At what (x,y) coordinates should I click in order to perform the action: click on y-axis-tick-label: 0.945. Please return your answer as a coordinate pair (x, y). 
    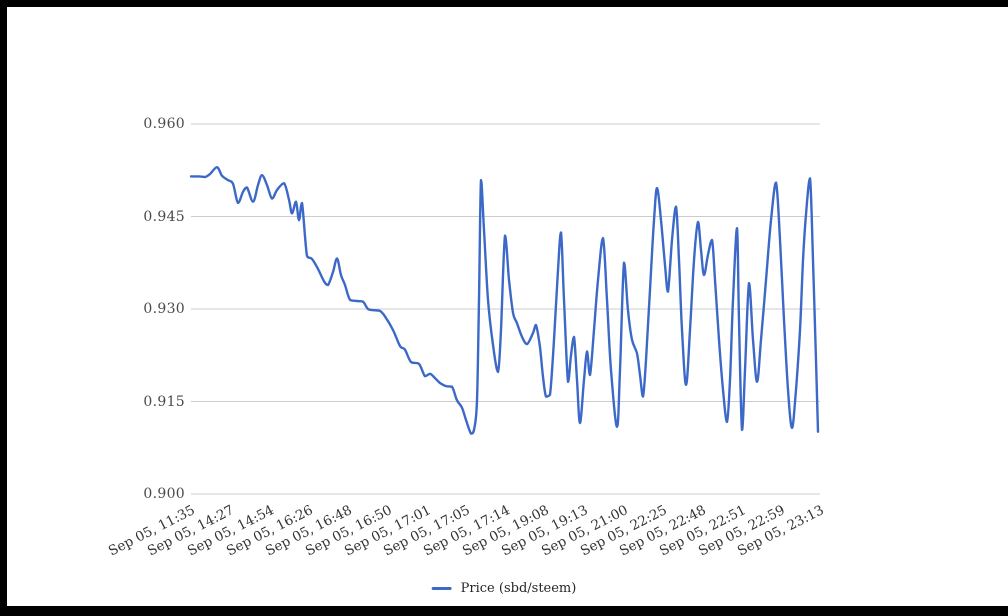
    Looking at the image, I should click on (164, 216).